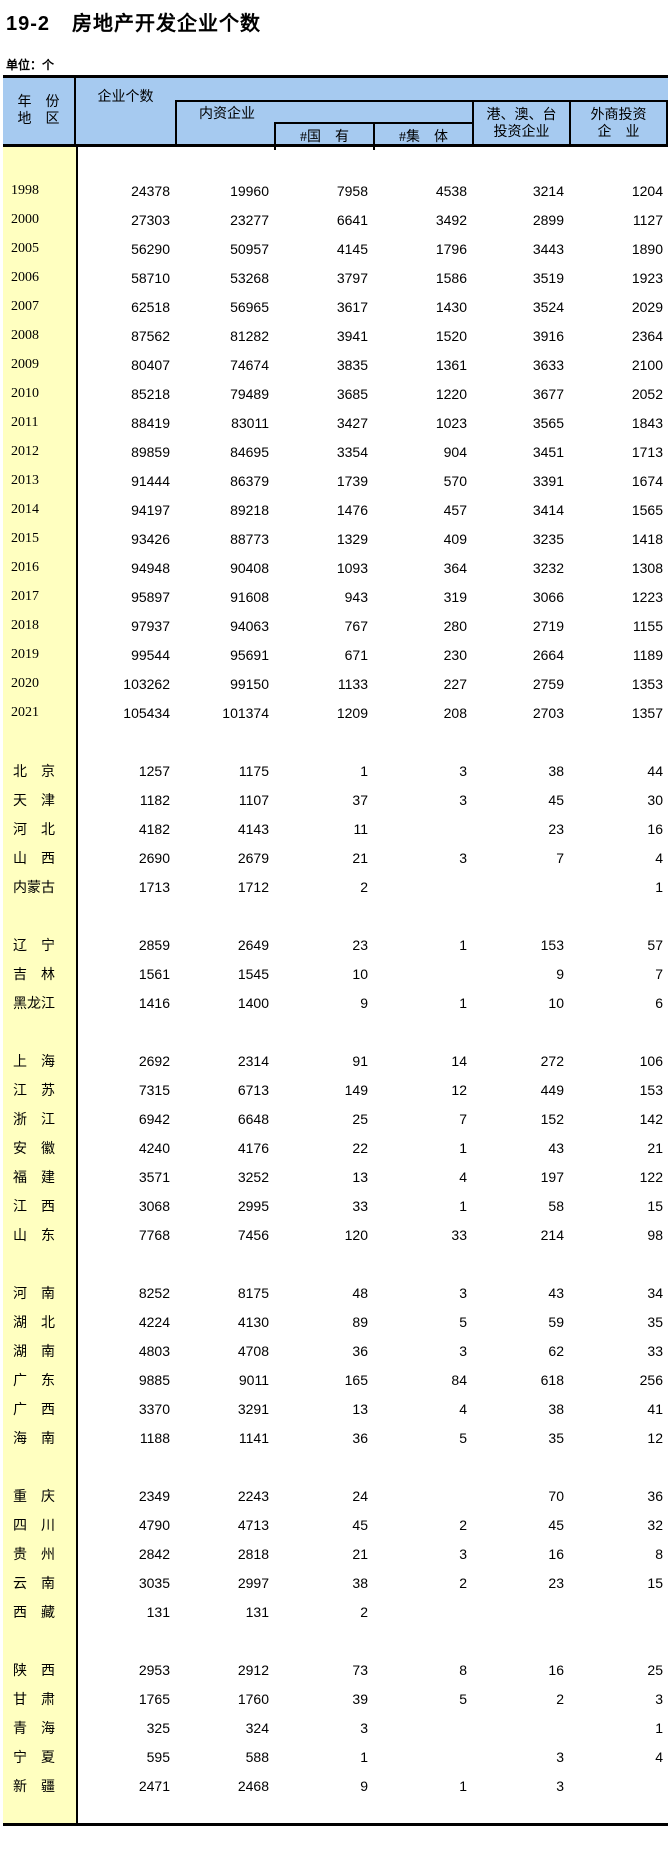 This screenshot has width=670, height=1859. What do you see at coordinates (335, 364) in the screenshot?
I see `table-row: 2009 80407 74674 3835 1361 3633 2100` at bounding box center [335, 364].